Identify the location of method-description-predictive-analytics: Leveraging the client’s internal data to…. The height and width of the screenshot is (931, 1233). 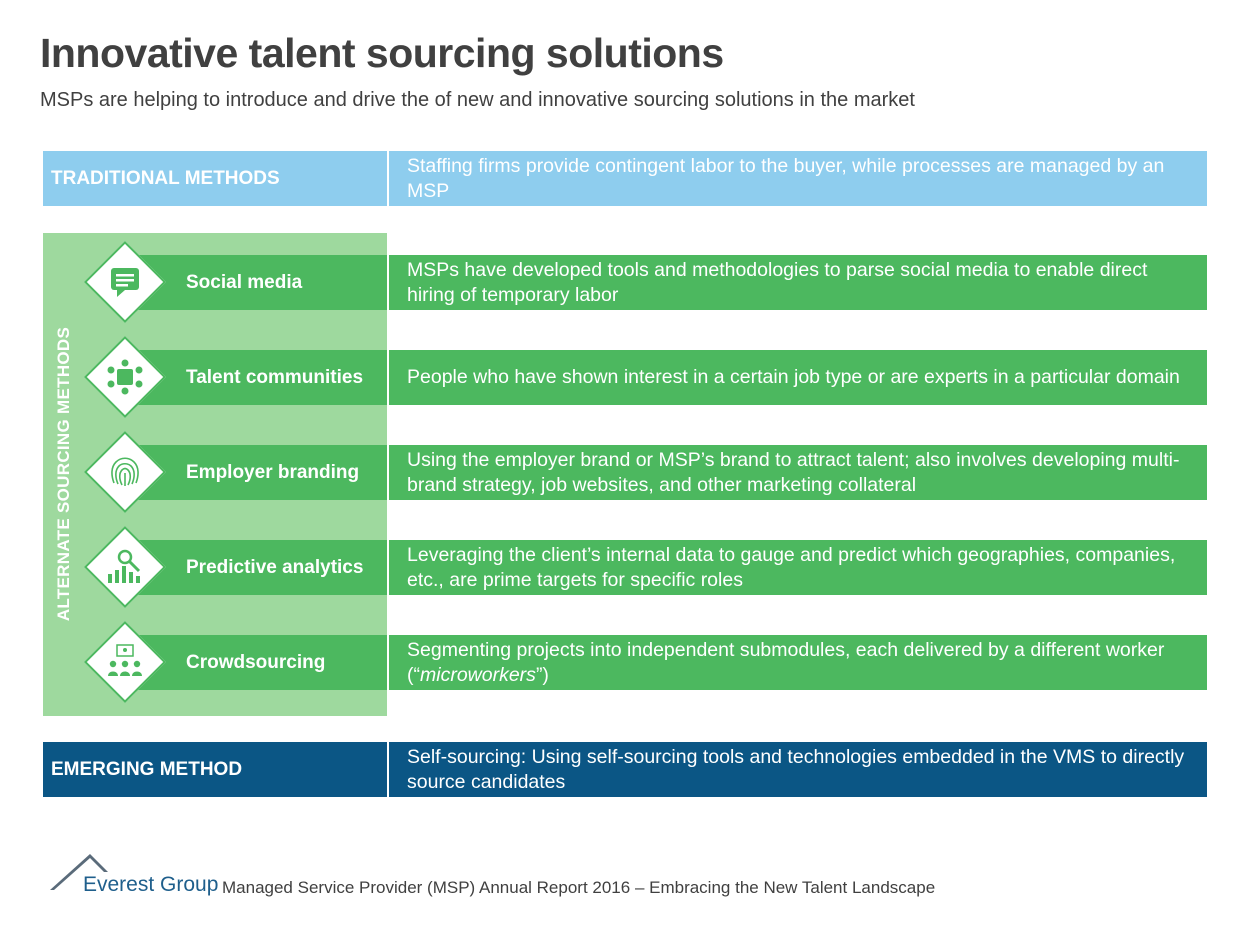
(798, 567).